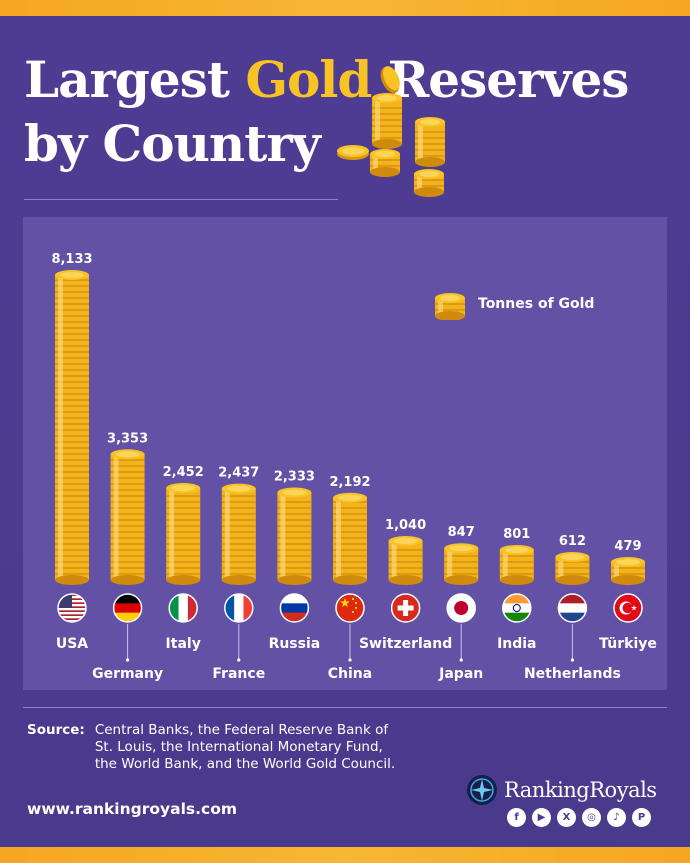 This screenshot has height=863, width=690. Describe the element at coordinates (541, 817) in the screenshot. I see `youtube-icon: ▶` at that location.